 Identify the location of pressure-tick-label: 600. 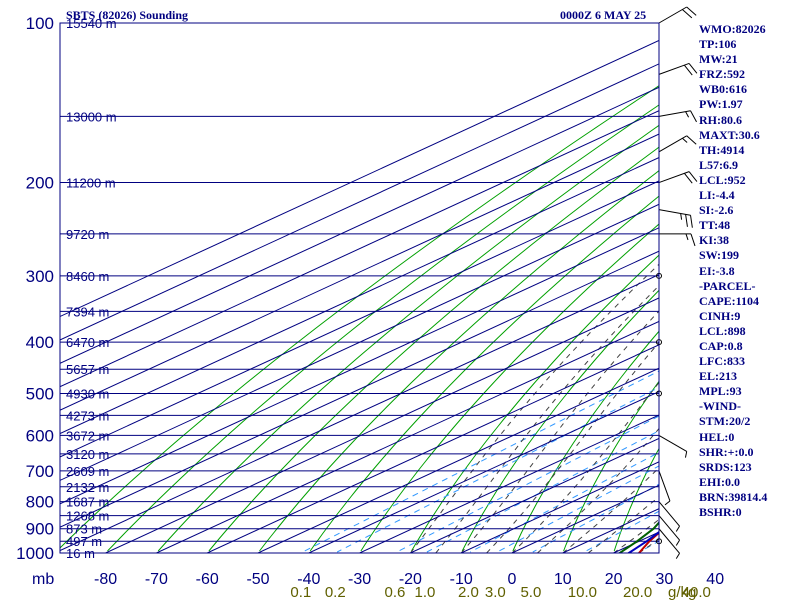
(40, 435).